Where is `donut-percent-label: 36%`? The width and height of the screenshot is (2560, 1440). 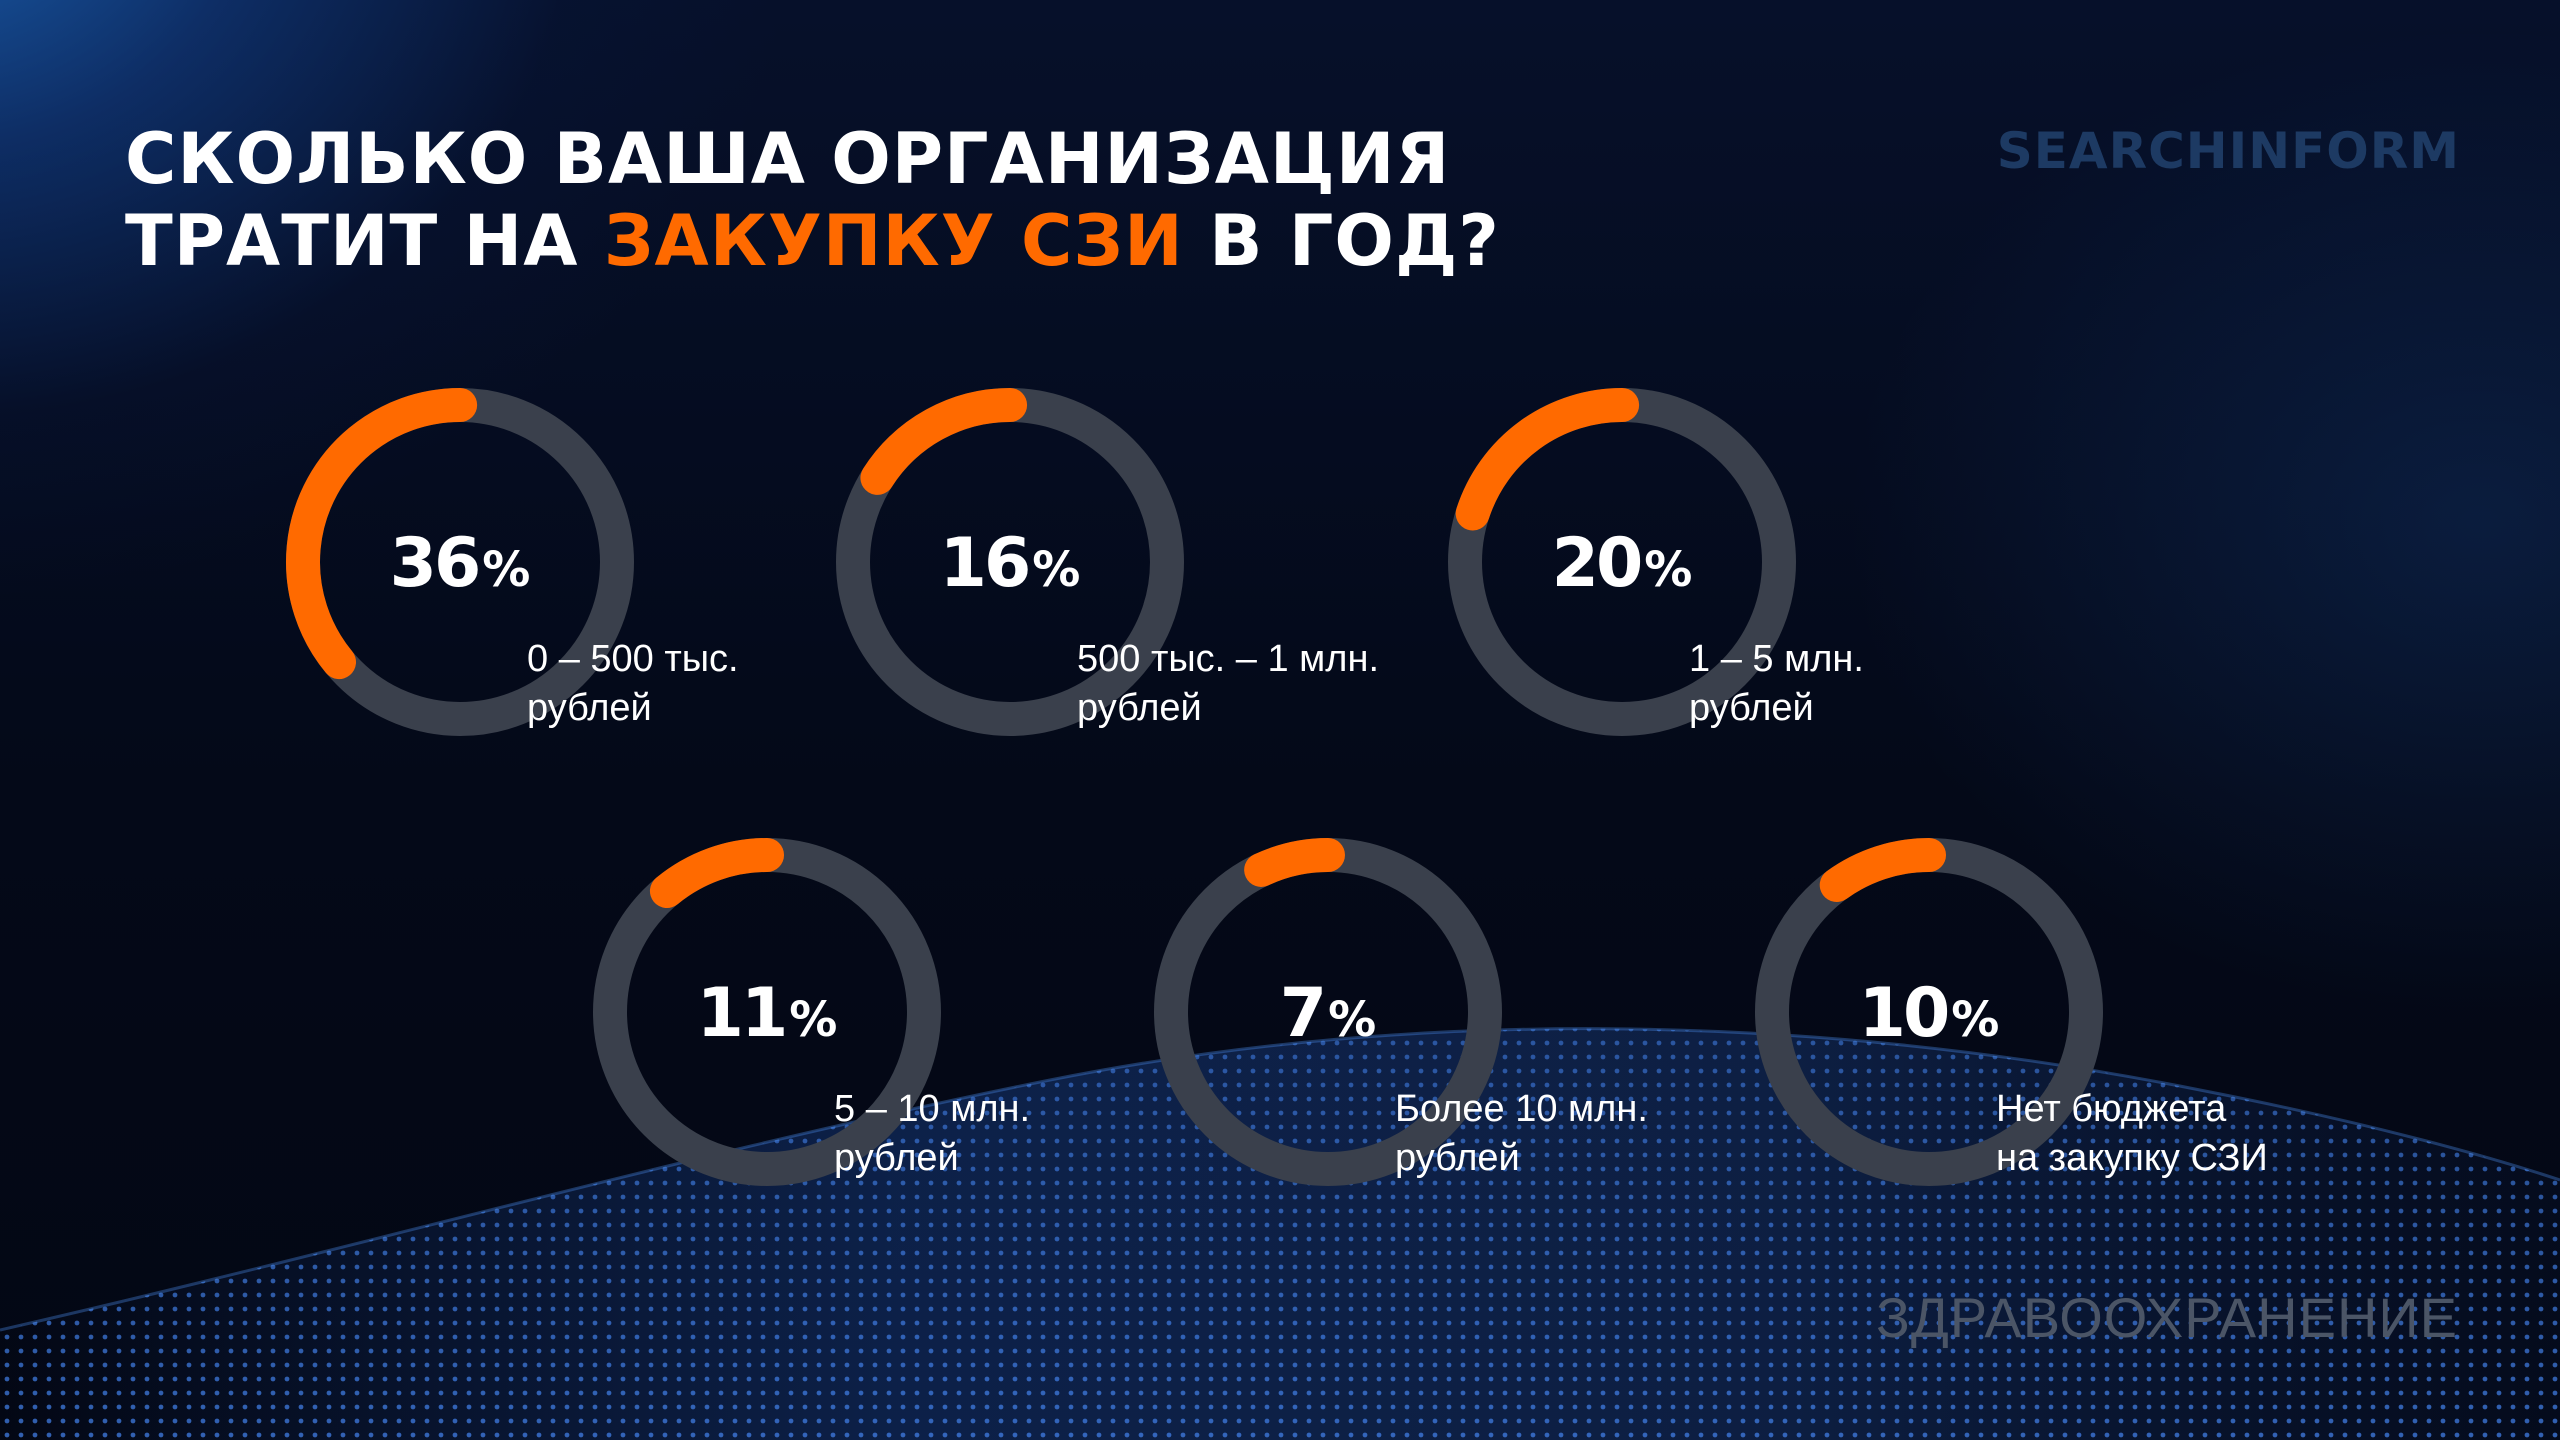 donut-percent-label: 36% is located at coordinates (460, 563).